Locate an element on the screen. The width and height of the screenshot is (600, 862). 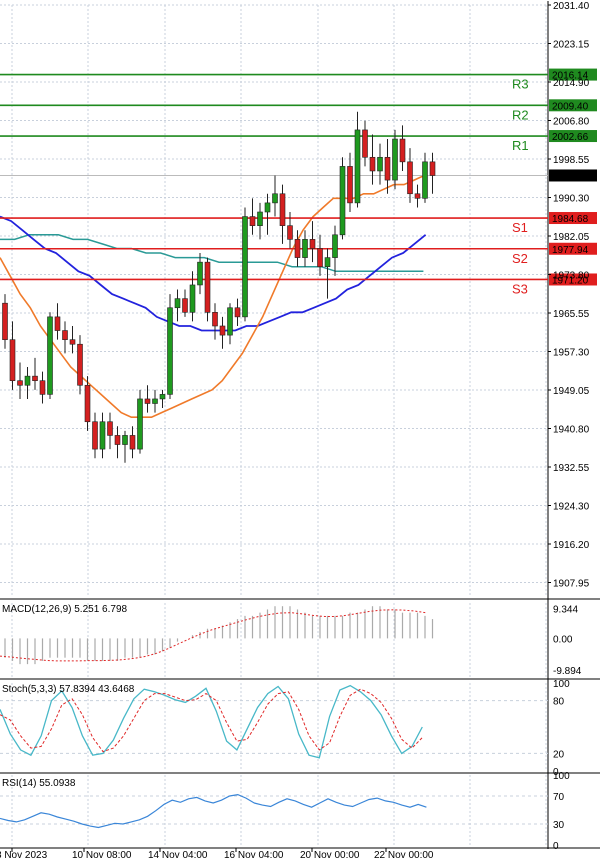
time-tick-label: 8 Nov 2023 is located at coordinates (24, 855).